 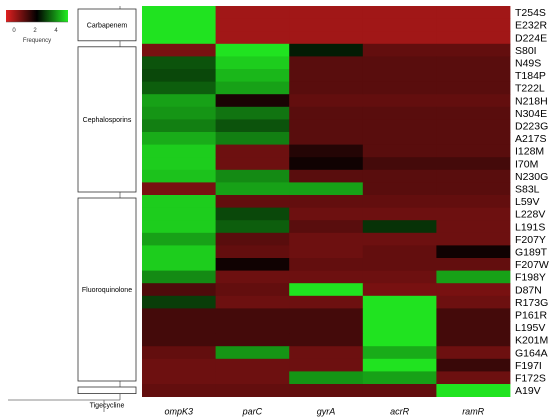 What do you see at coordinates (326, 88) in the screenshot?
I see `heatmap-cell-t222l-gyra` at bounding box center [326, 88].